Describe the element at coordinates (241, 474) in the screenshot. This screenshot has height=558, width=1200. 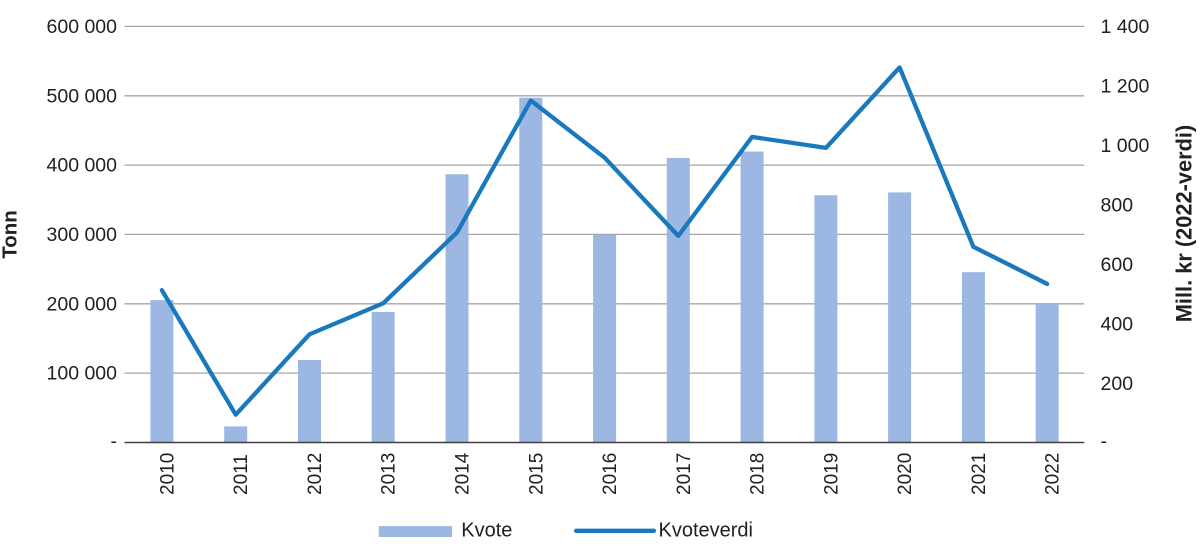
I see `svg-text: 2011` at that location.